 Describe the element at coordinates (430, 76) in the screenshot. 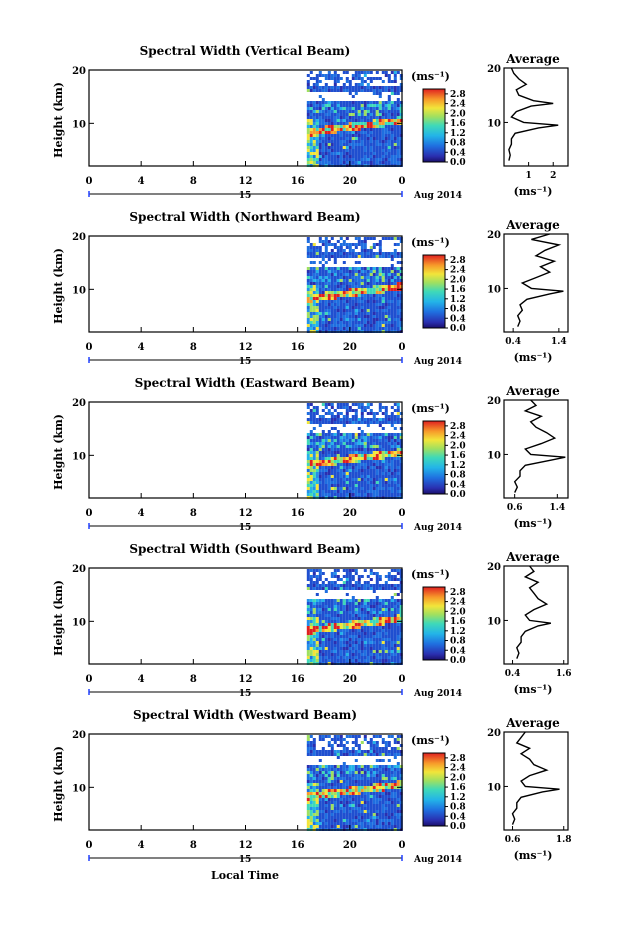

I see `colorbar-unit-label: (ms⁻¹)` at that location.